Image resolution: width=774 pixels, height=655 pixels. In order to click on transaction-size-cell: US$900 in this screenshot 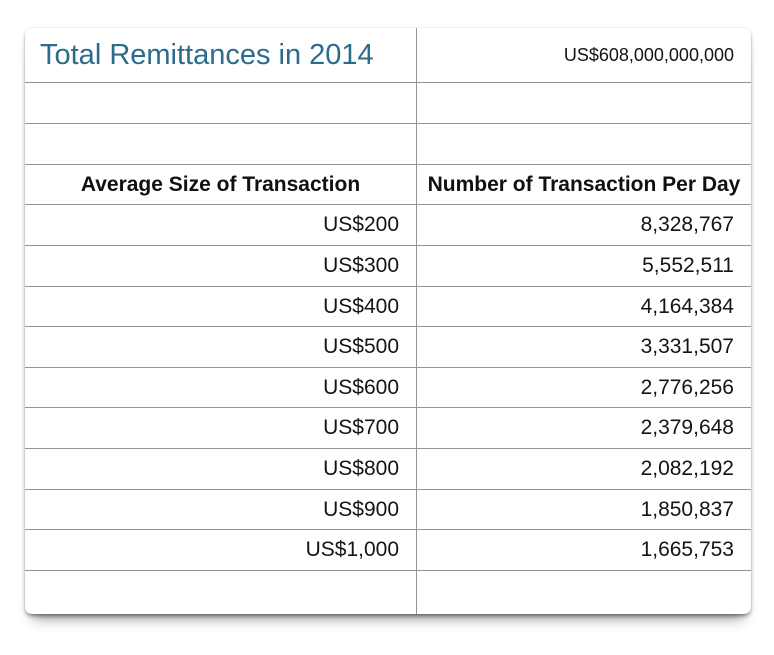, I will do `click(221, 509)`.